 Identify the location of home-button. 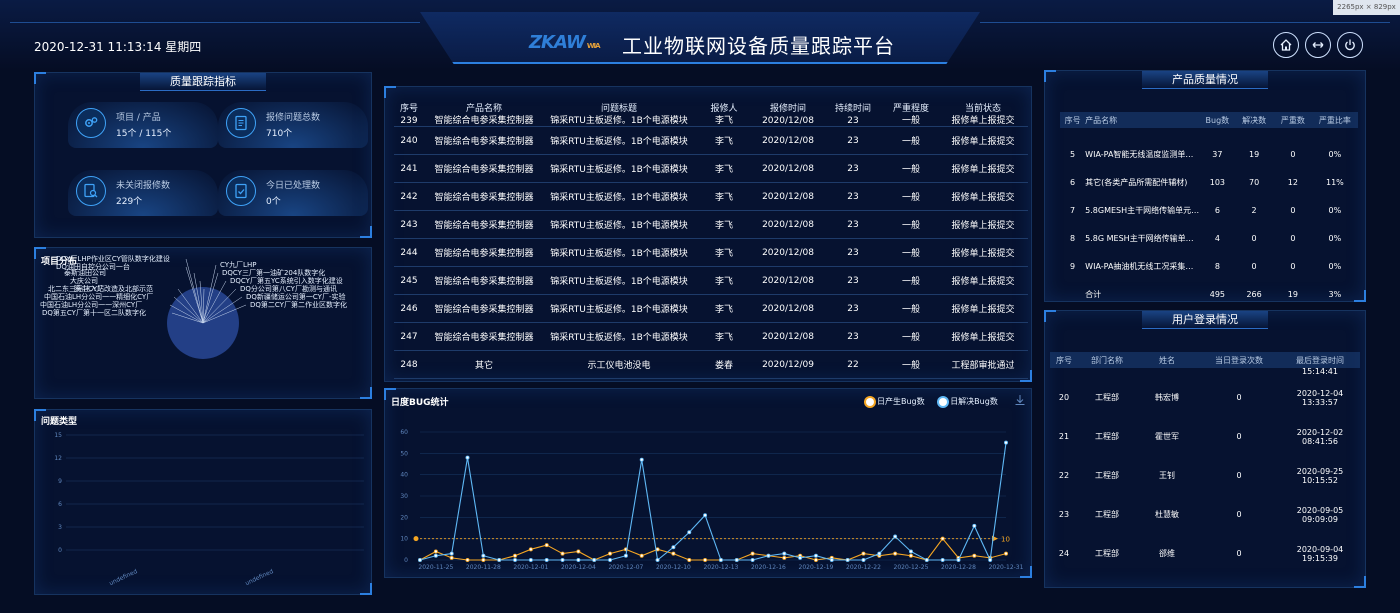
(1286, 45).